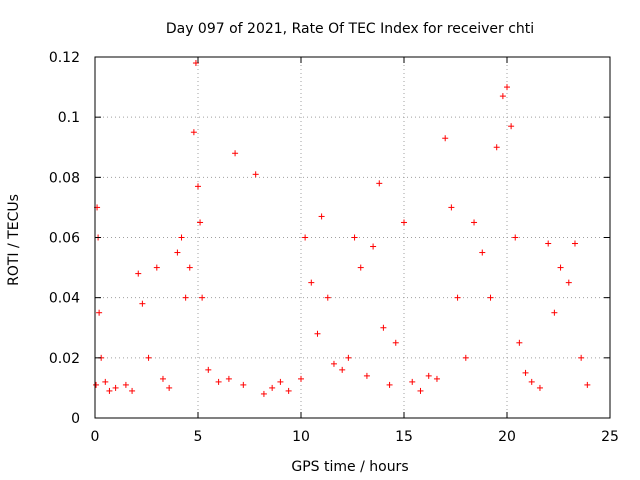 This screenshot has width=640, height=480. I want to click on y-tick-label: 0.12, so click(64, 58).